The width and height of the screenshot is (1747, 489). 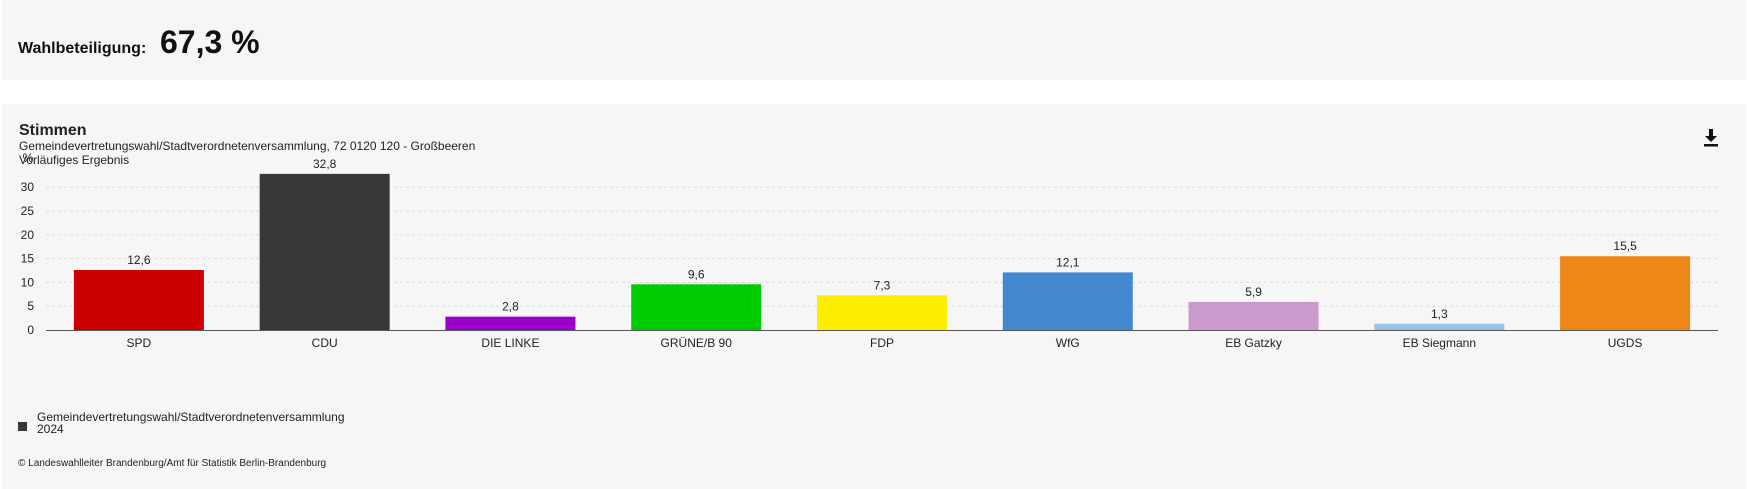 I want to click on y-tick-label: 25, so click(x=28, y=211).